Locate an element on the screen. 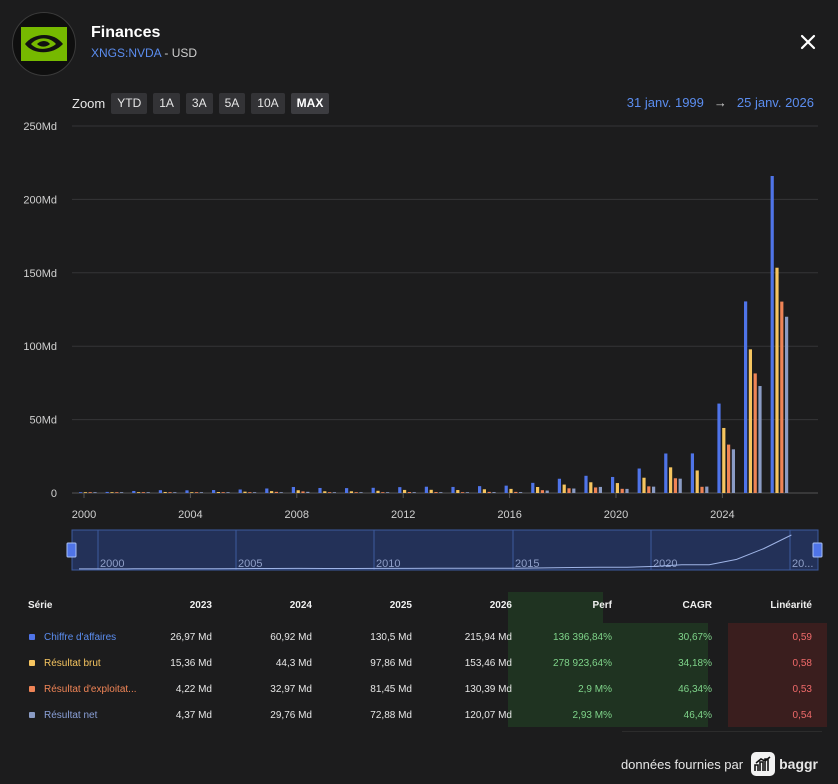  nvidia-logo is located at coordinates (44, 44).